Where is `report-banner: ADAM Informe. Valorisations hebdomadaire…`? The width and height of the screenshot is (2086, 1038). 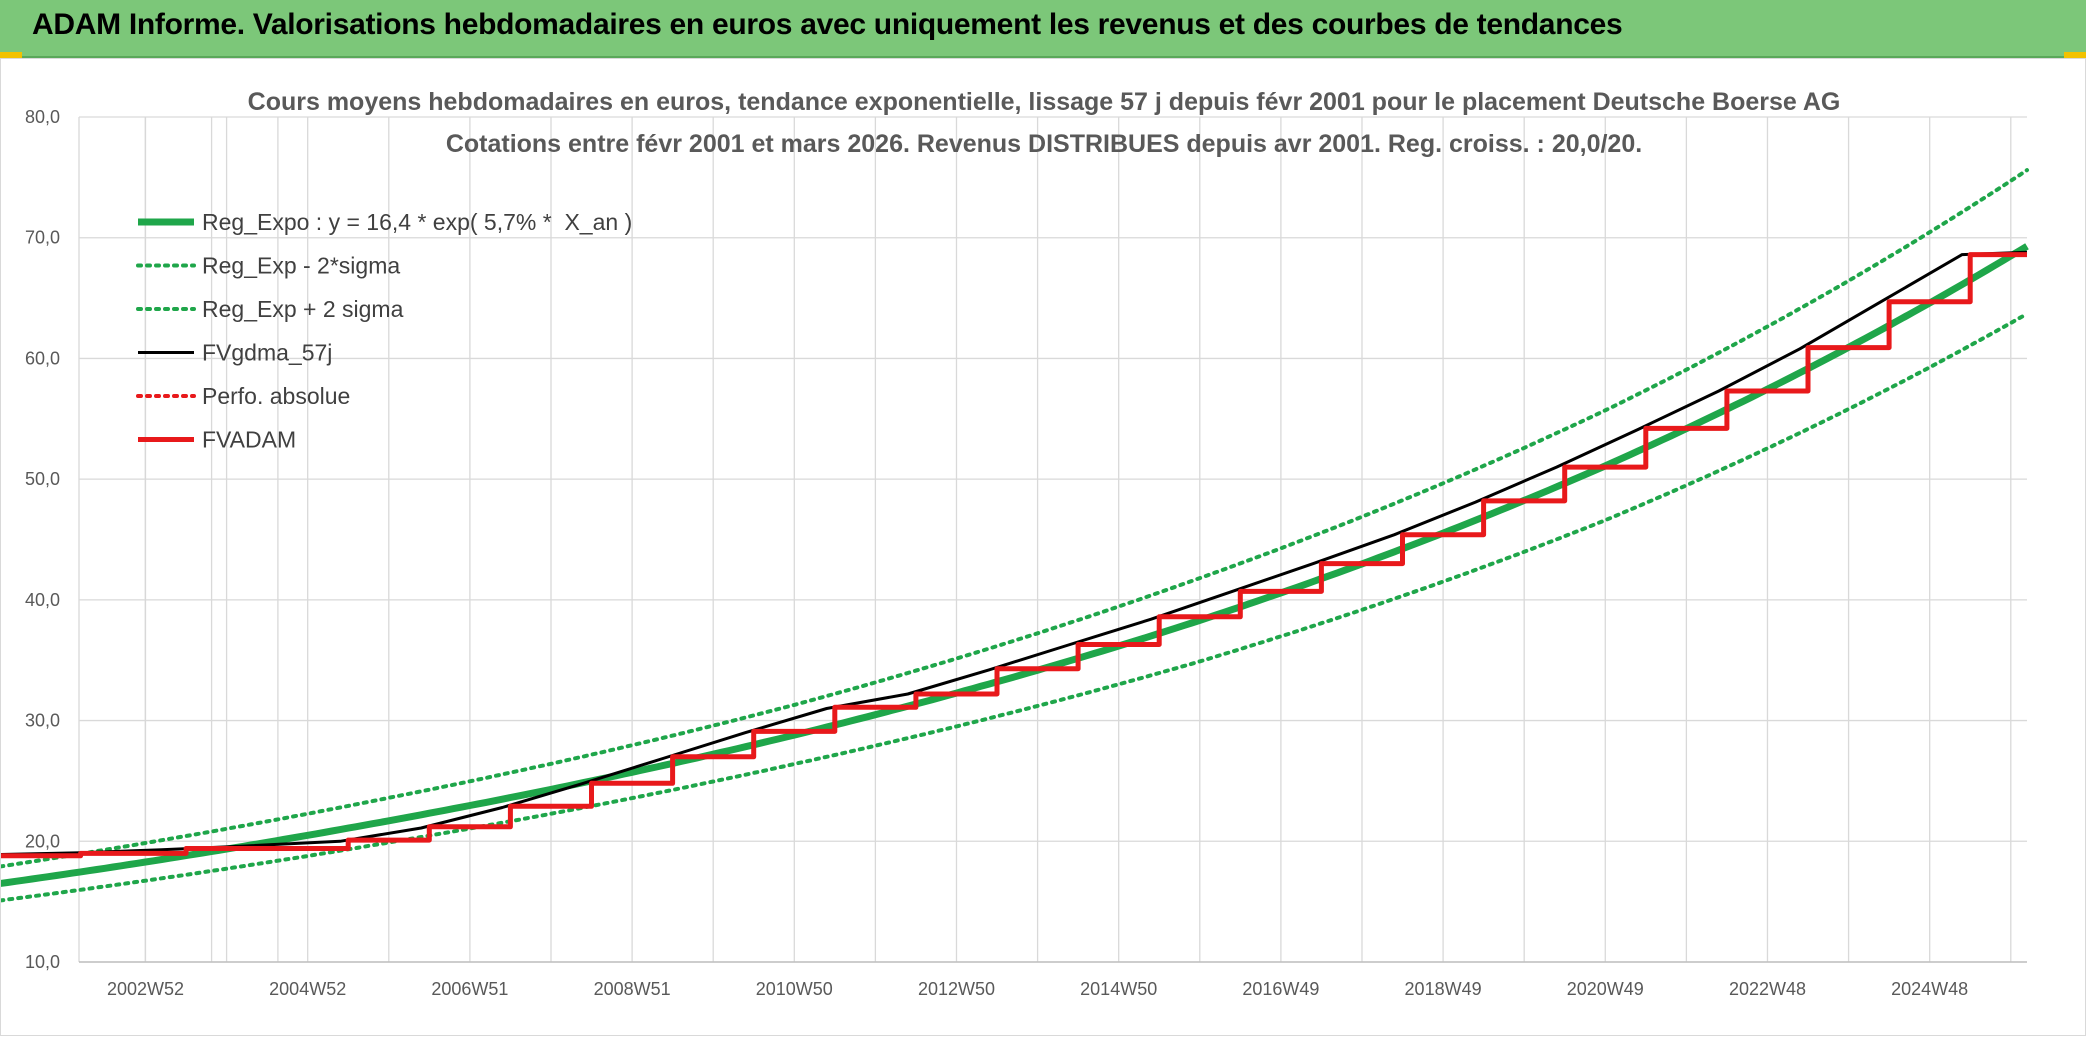 report-banner: ADAM Informe. Valorisations hebdomadaire… is located at coordinates (1043, 29).